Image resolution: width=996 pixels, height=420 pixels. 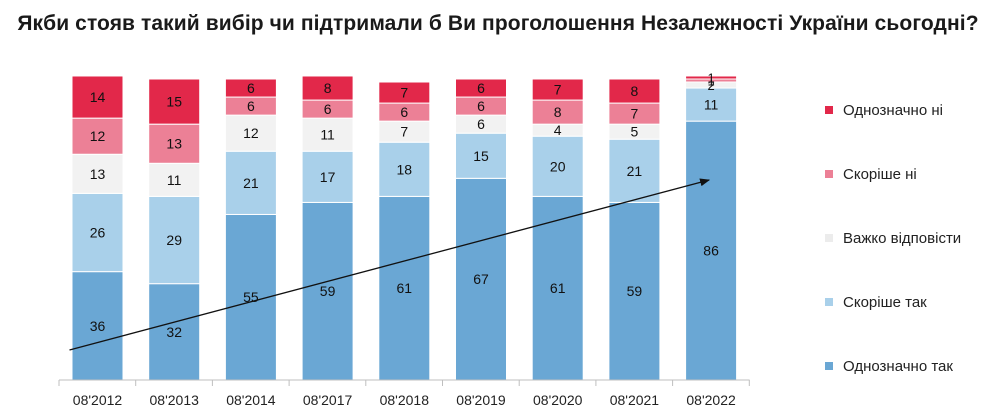 What do you see at coordinates (98, 233) in the screenshot?
I see `data-label: 26` at bounding box center [98, 233].